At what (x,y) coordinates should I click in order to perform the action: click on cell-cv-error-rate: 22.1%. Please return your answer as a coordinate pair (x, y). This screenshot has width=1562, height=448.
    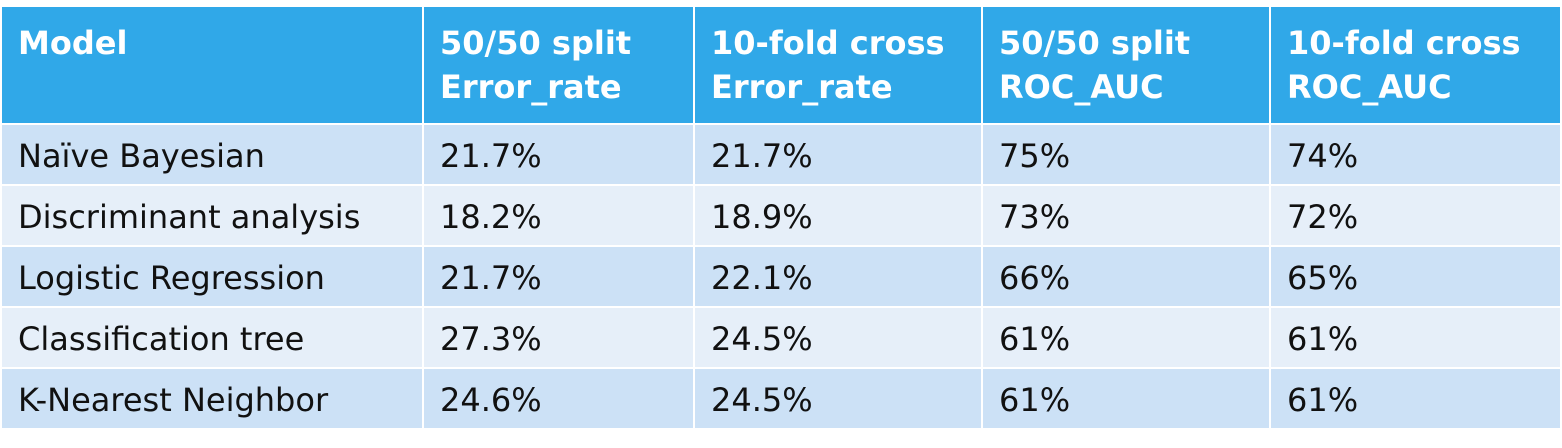
    Looking at the image, I should click on (838, 276).